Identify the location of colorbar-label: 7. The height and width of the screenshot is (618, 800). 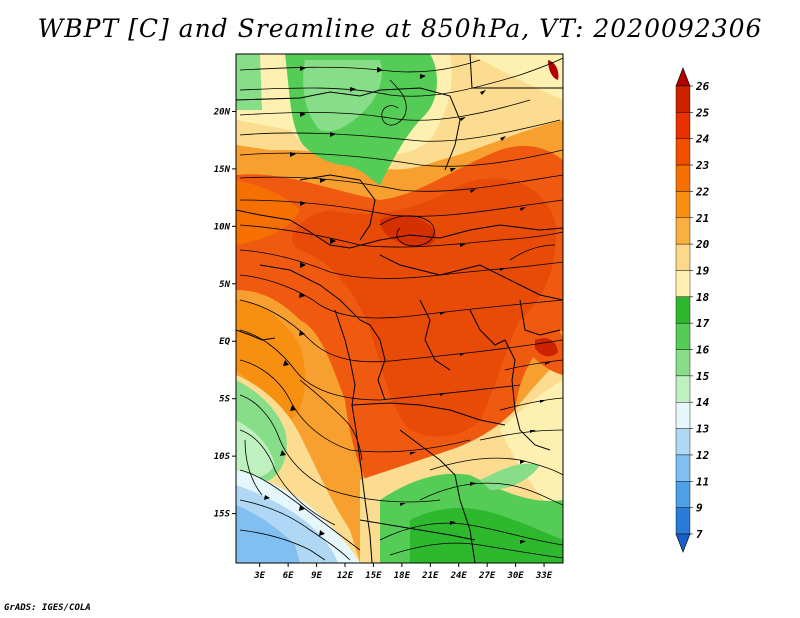
(699, 534).